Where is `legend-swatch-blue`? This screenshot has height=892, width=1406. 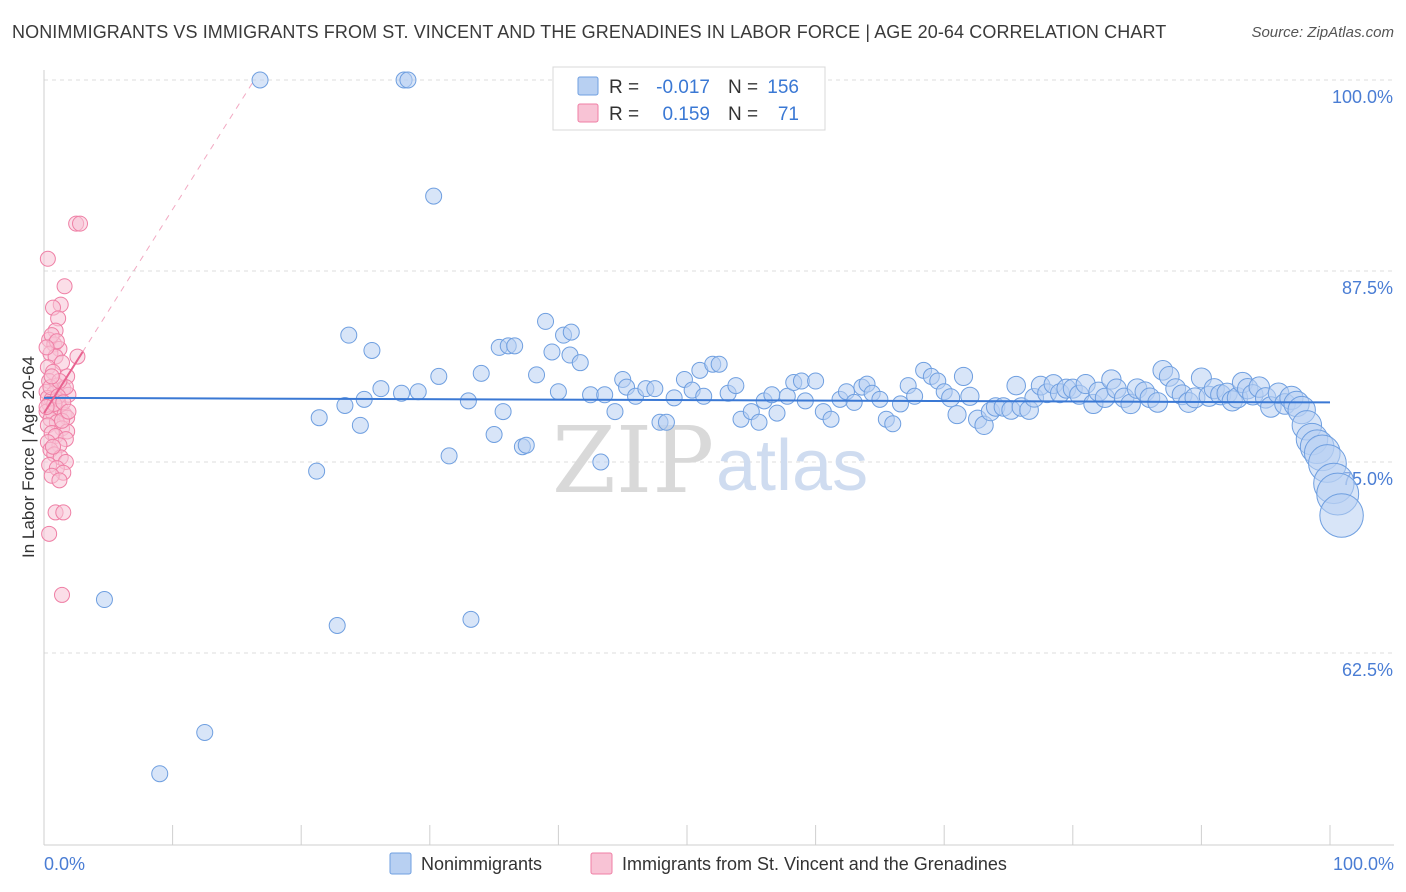 legend-swatch-blue is located at coordinates (588, 86).